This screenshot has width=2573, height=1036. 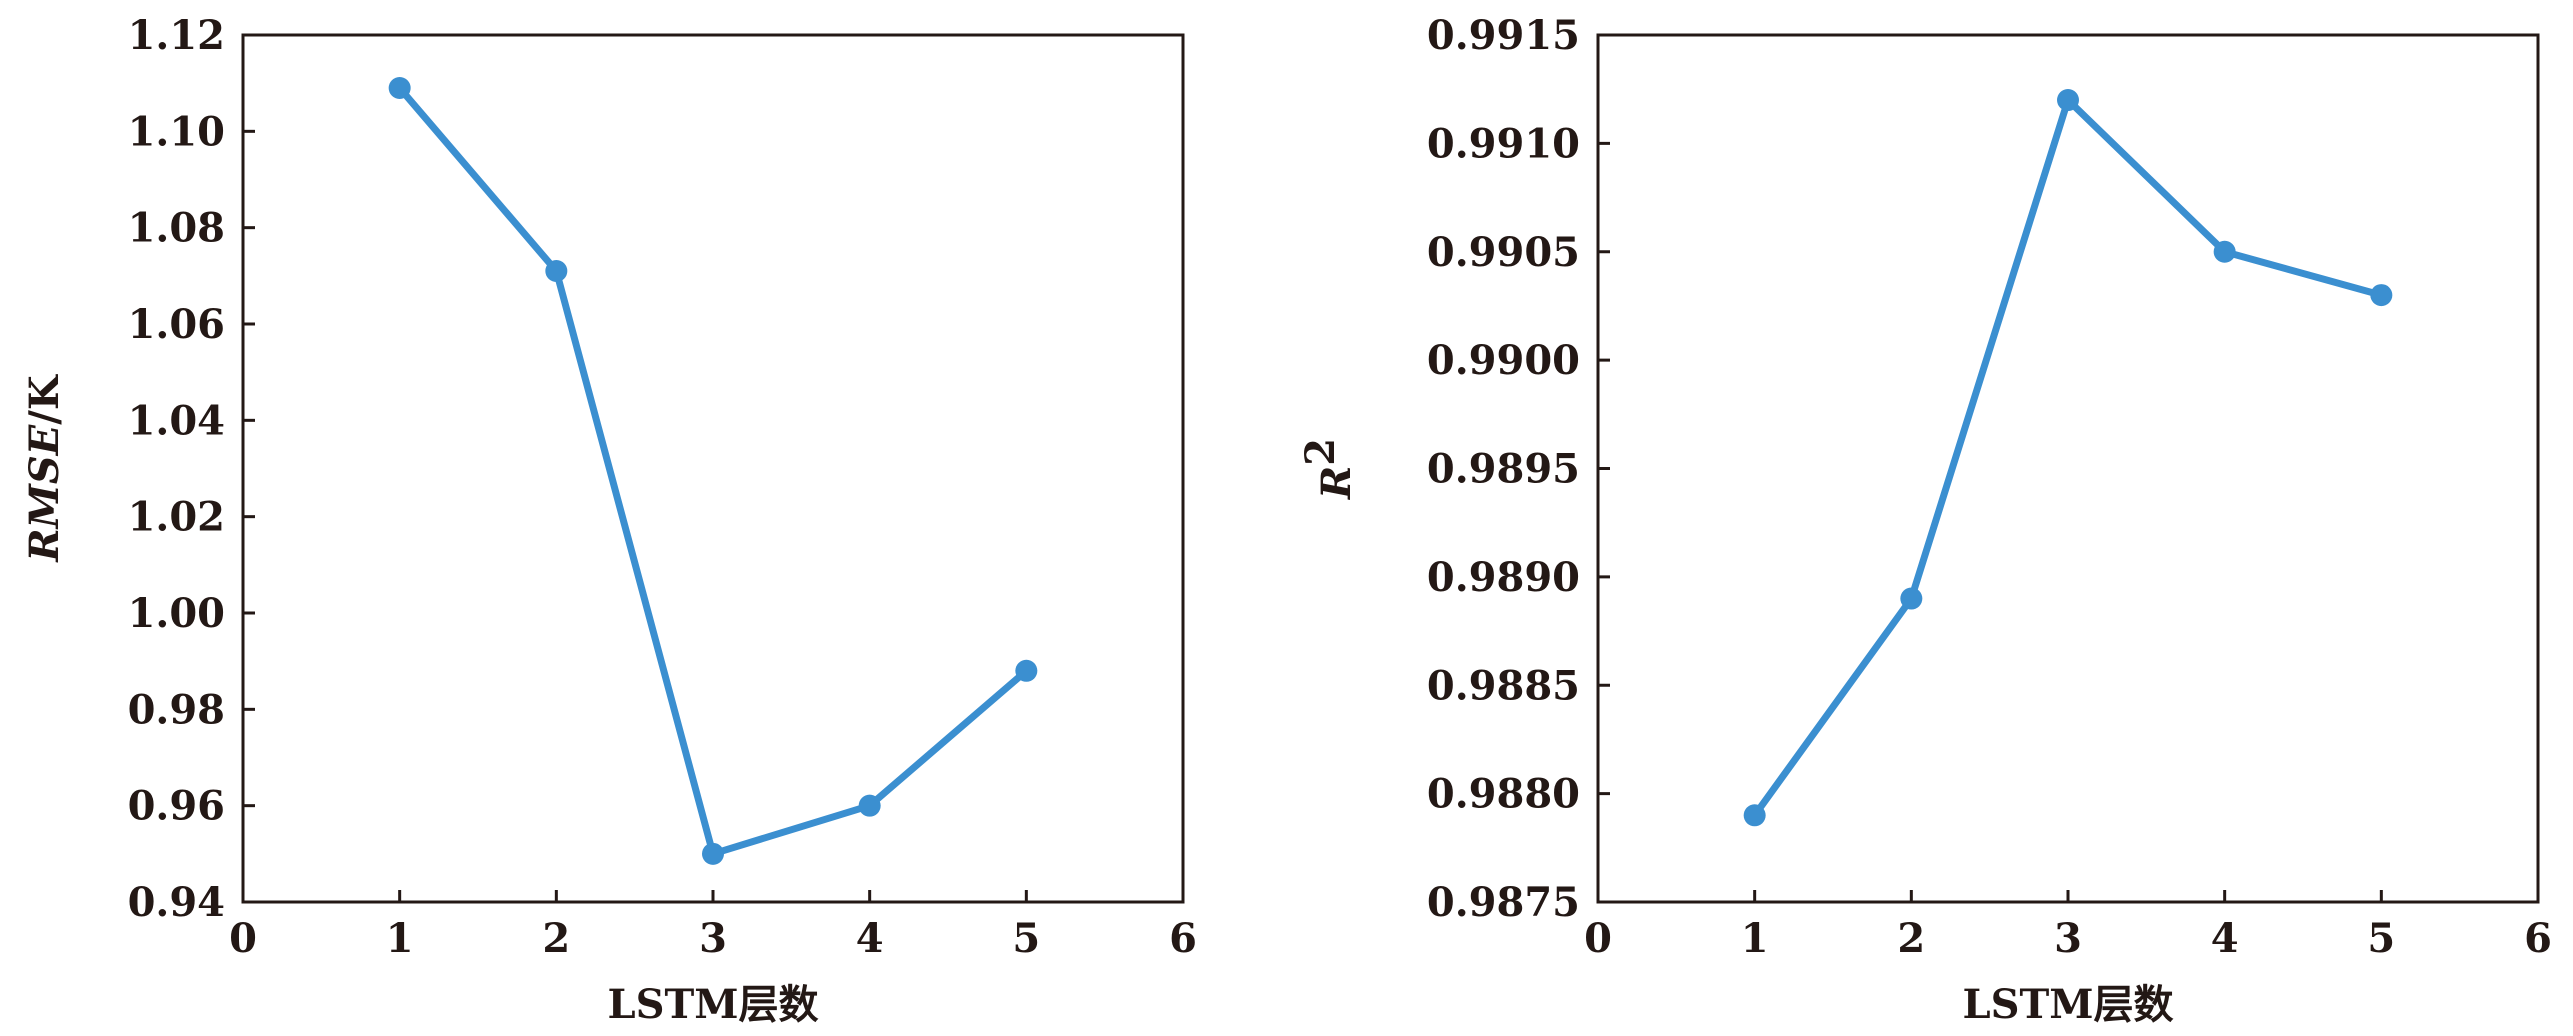 What do you see at coordinates (1503, 902) in the screenshot?
I see `r2-y-tick-label: 0.9875` at bounding box center [1503, 902].